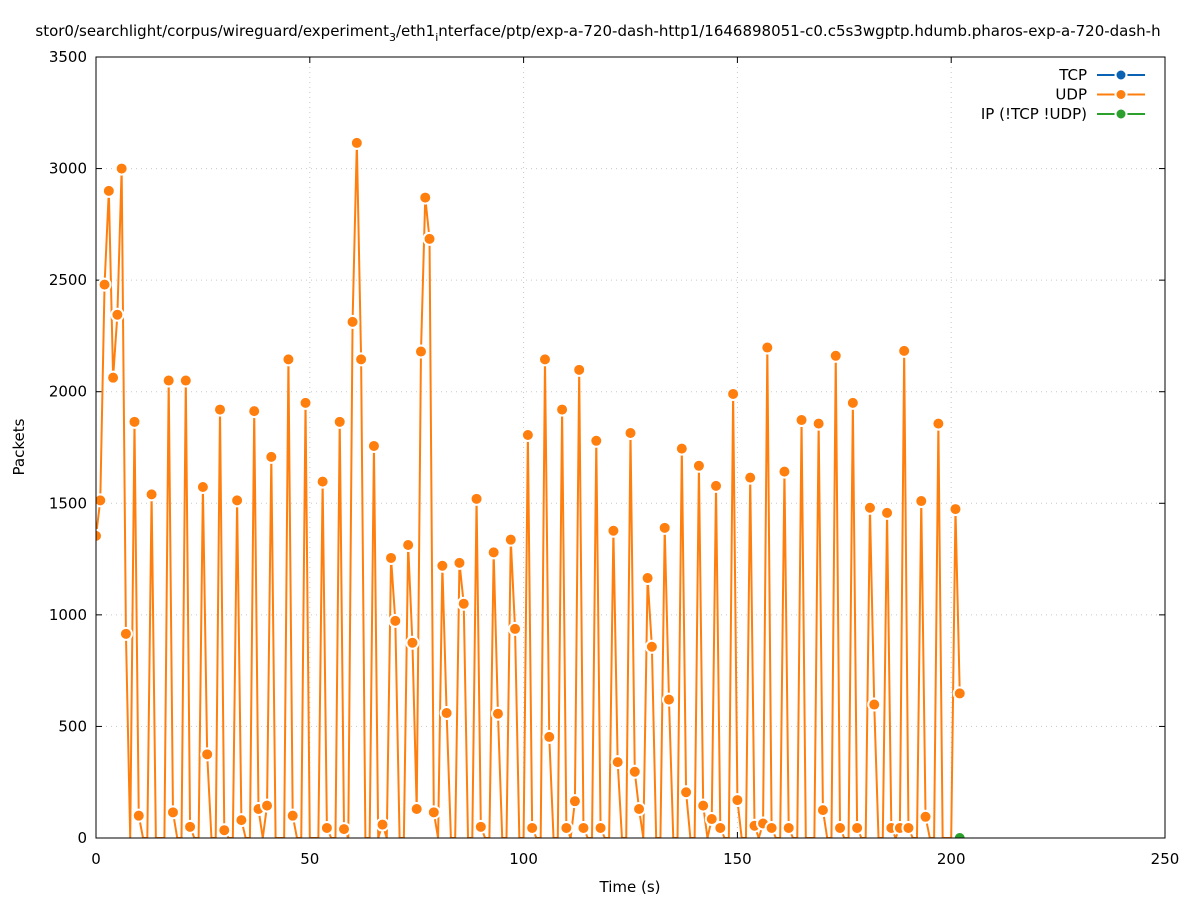 This screenshot has width=1197, height=900. I want to click on legend-label-ip-tcp-udp: IP (!TCP !UDP), so click(1034, 114).